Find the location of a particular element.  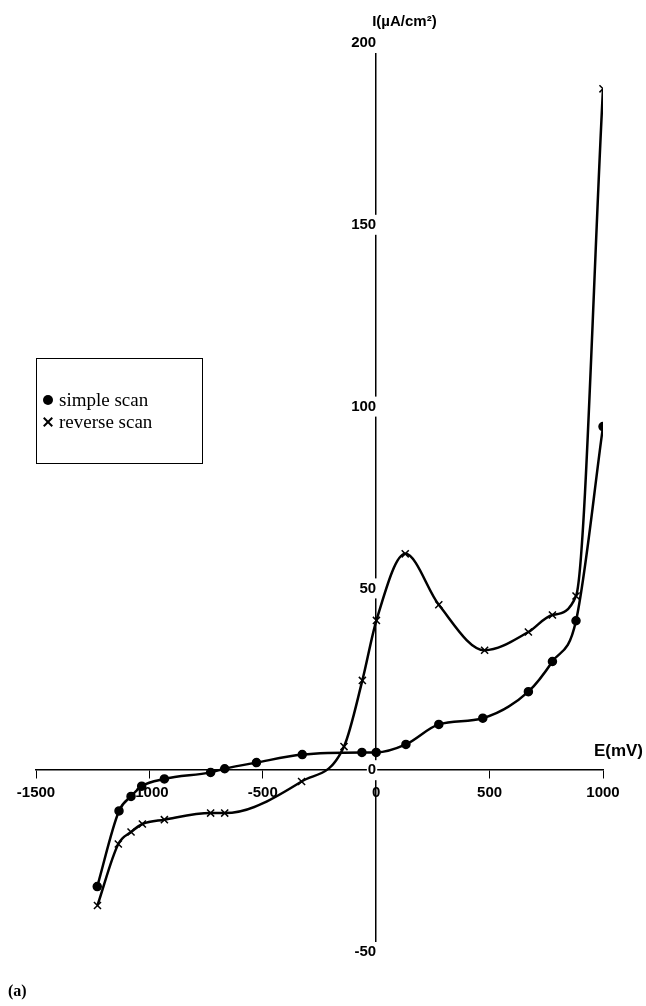

legend-label: reverse scan is located at coordinates (106, 422).